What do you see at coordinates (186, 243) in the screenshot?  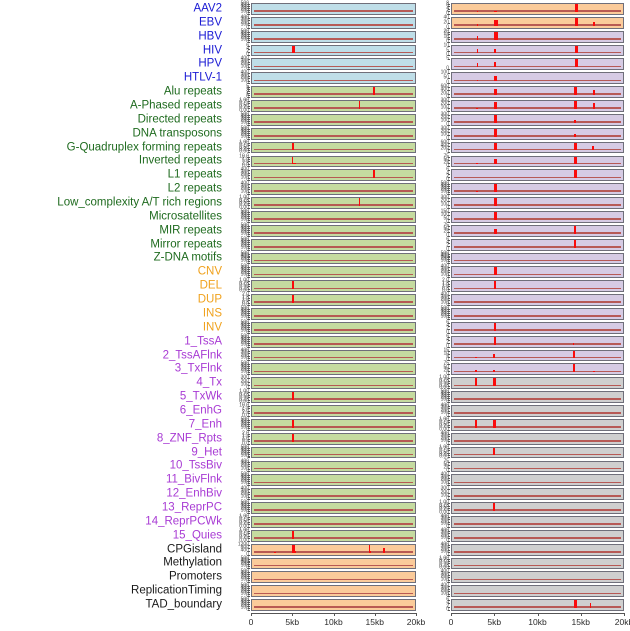 I see `row-label: Mirror repeats` at bounding box center [186, 243].